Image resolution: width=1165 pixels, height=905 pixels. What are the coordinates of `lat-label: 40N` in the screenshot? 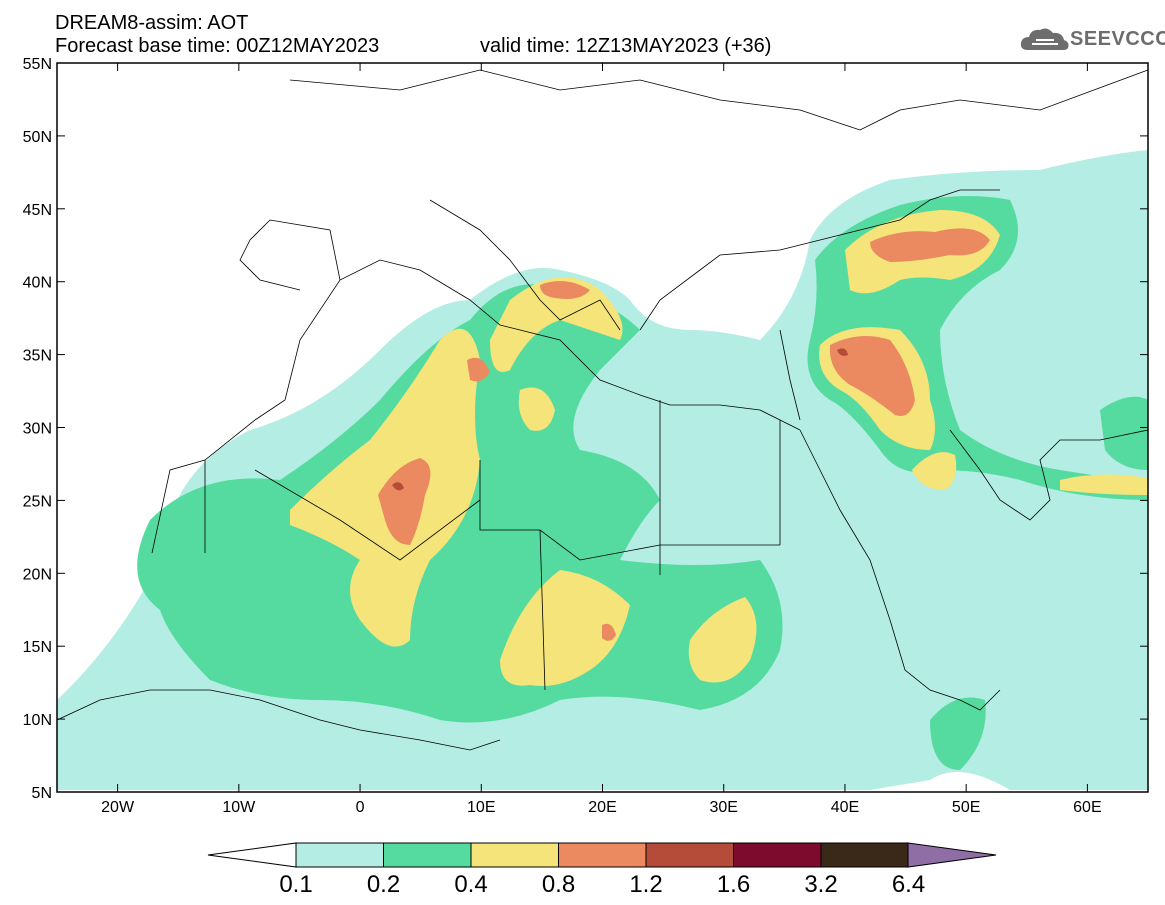 It's located at (37, 283).